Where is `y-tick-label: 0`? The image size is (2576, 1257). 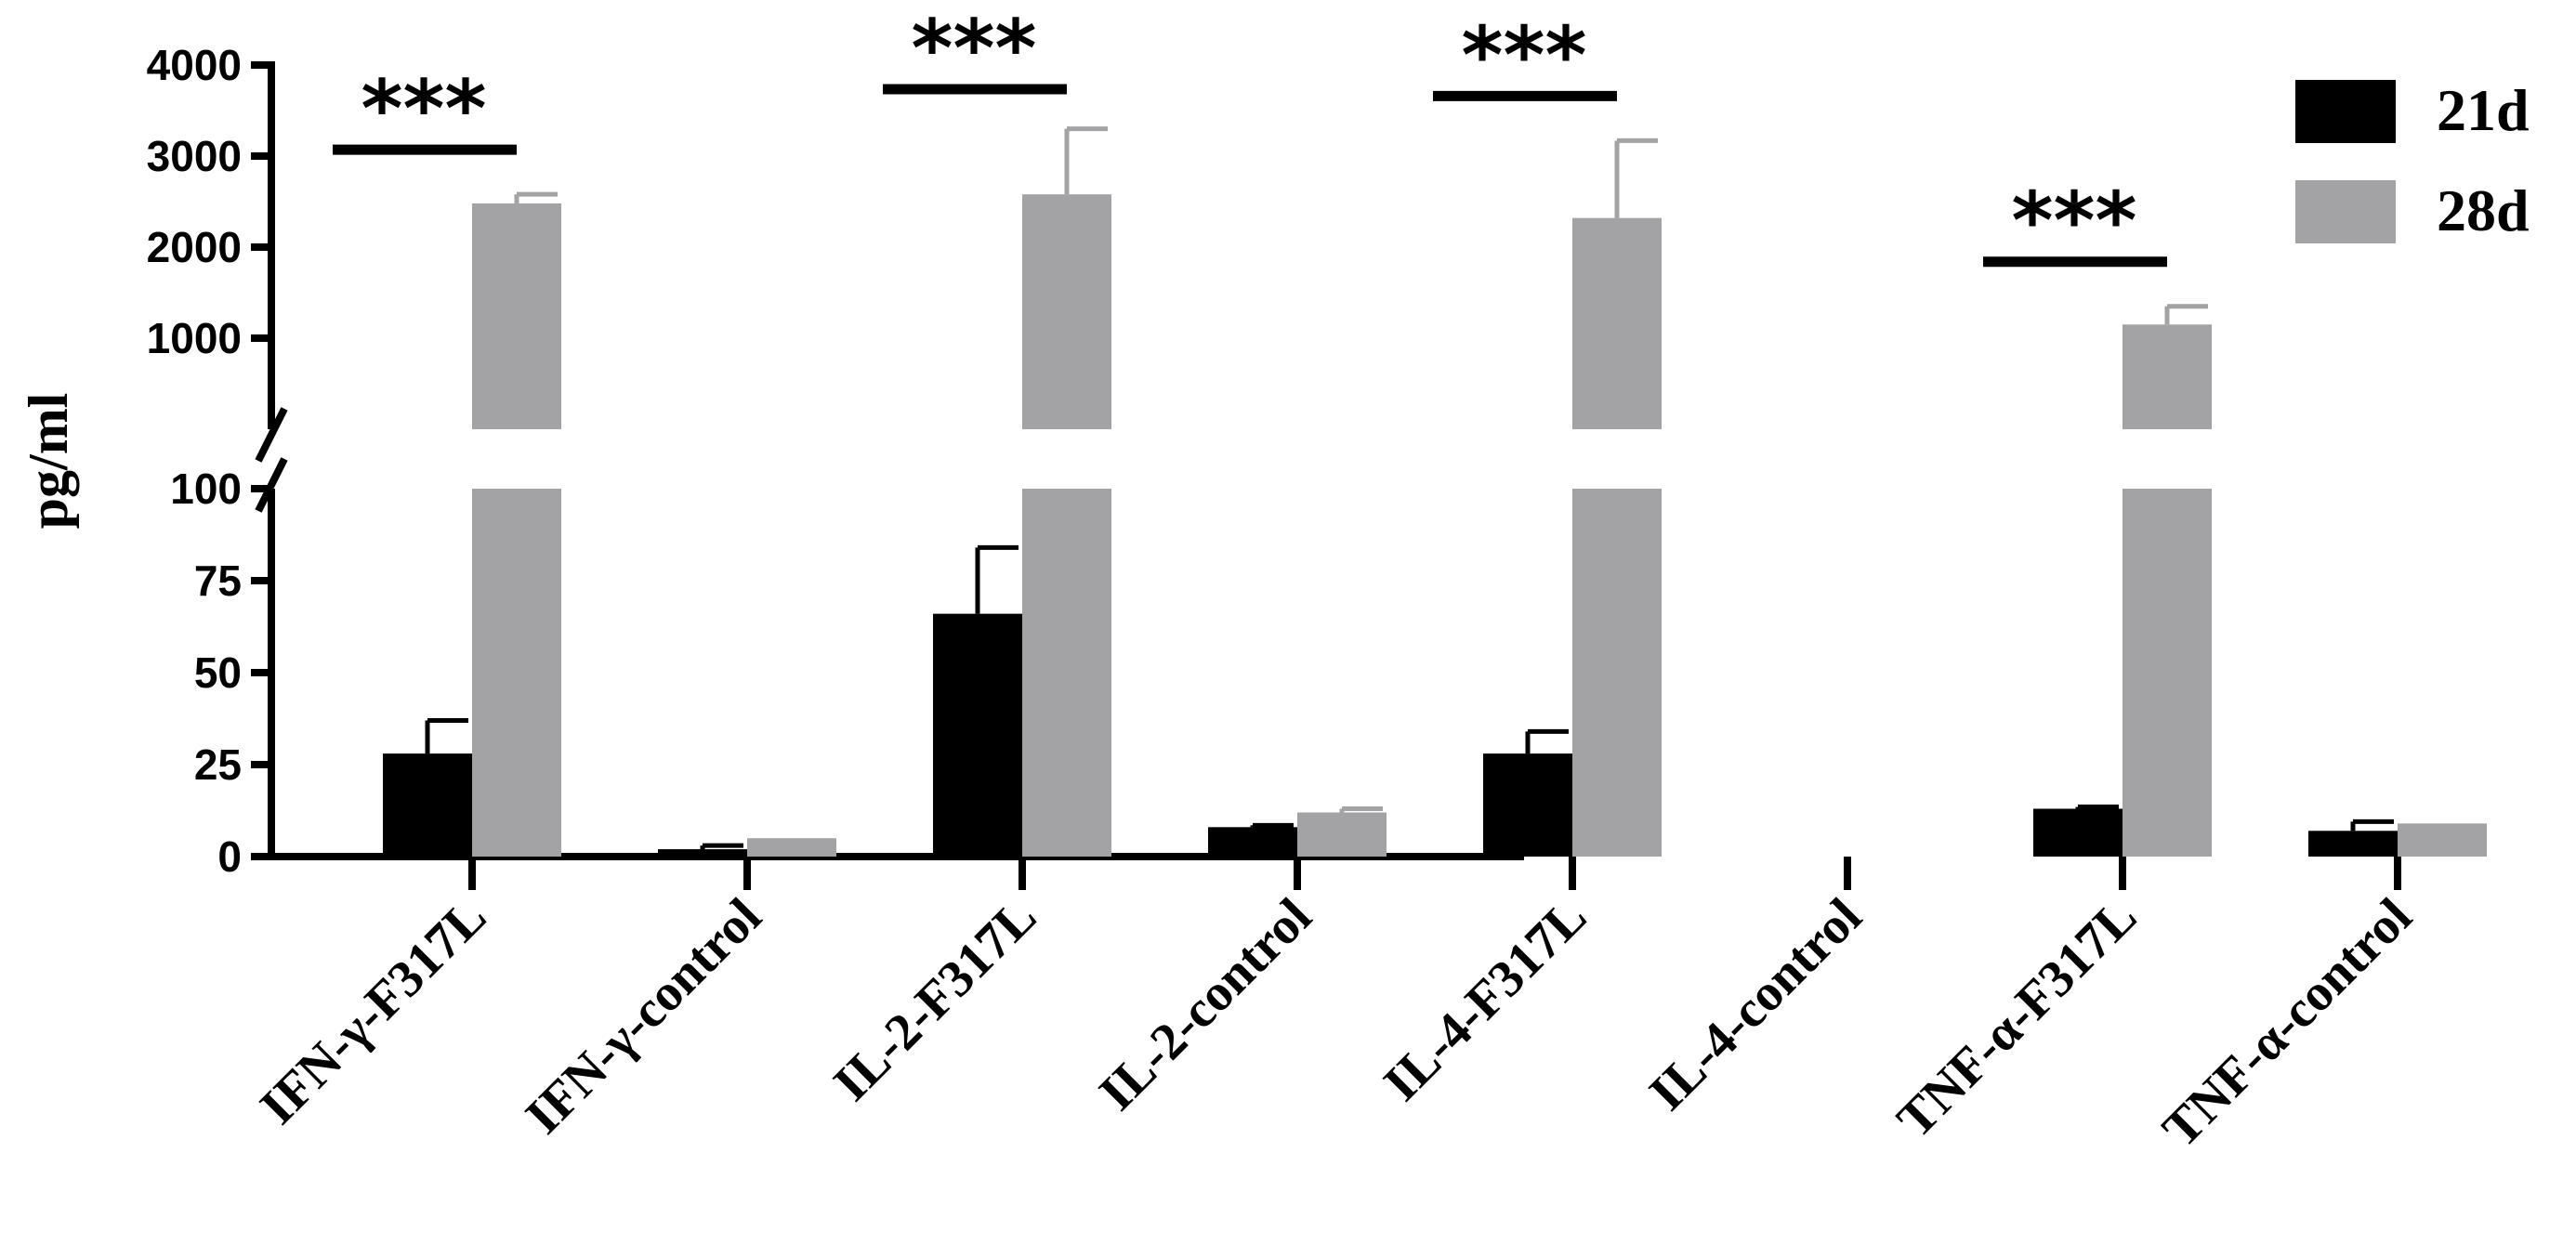
y-tick-label: 0 is located at coordinates (229, 856).